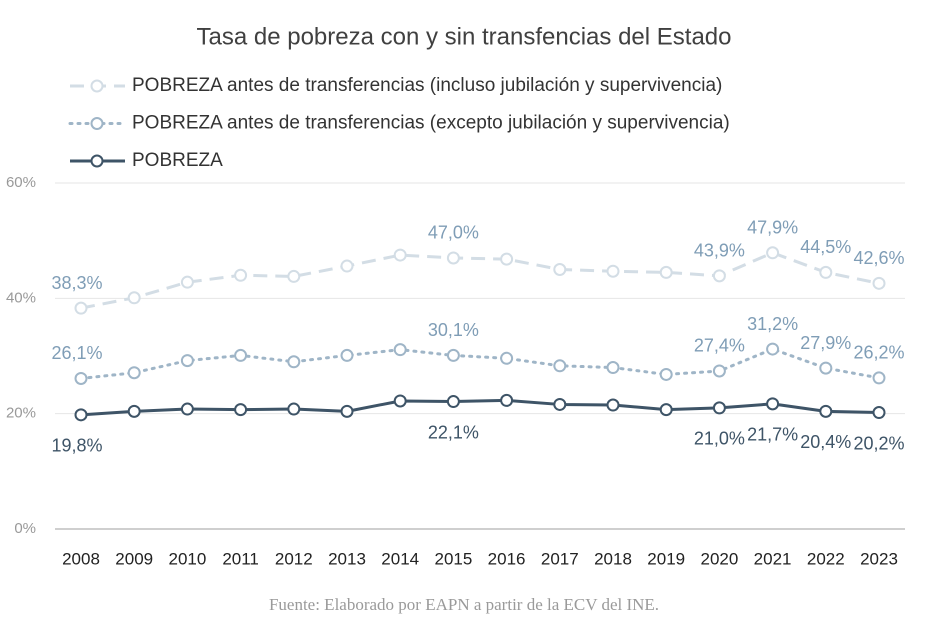  What do you see at coordinates (878, 258) in the screenshot?
I see `data-label: 42,6%` at bounding box center [878, 258].